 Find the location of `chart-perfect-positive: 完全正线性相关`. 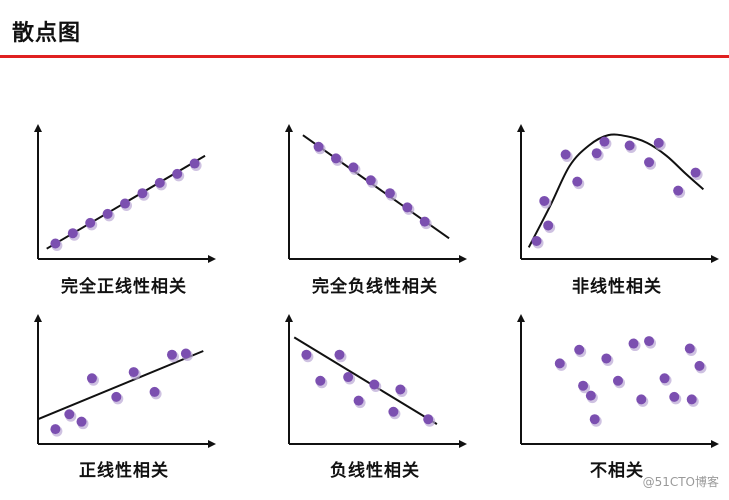

chart-perfect-positive: 完全正线性相关 is located at coordinates (125, 219).